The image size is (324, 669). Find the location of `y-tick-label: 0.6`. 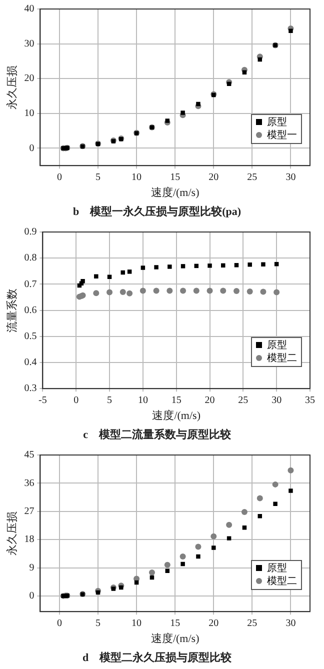

y-tick-label: 0.6 is located at coordinates (30, 310).